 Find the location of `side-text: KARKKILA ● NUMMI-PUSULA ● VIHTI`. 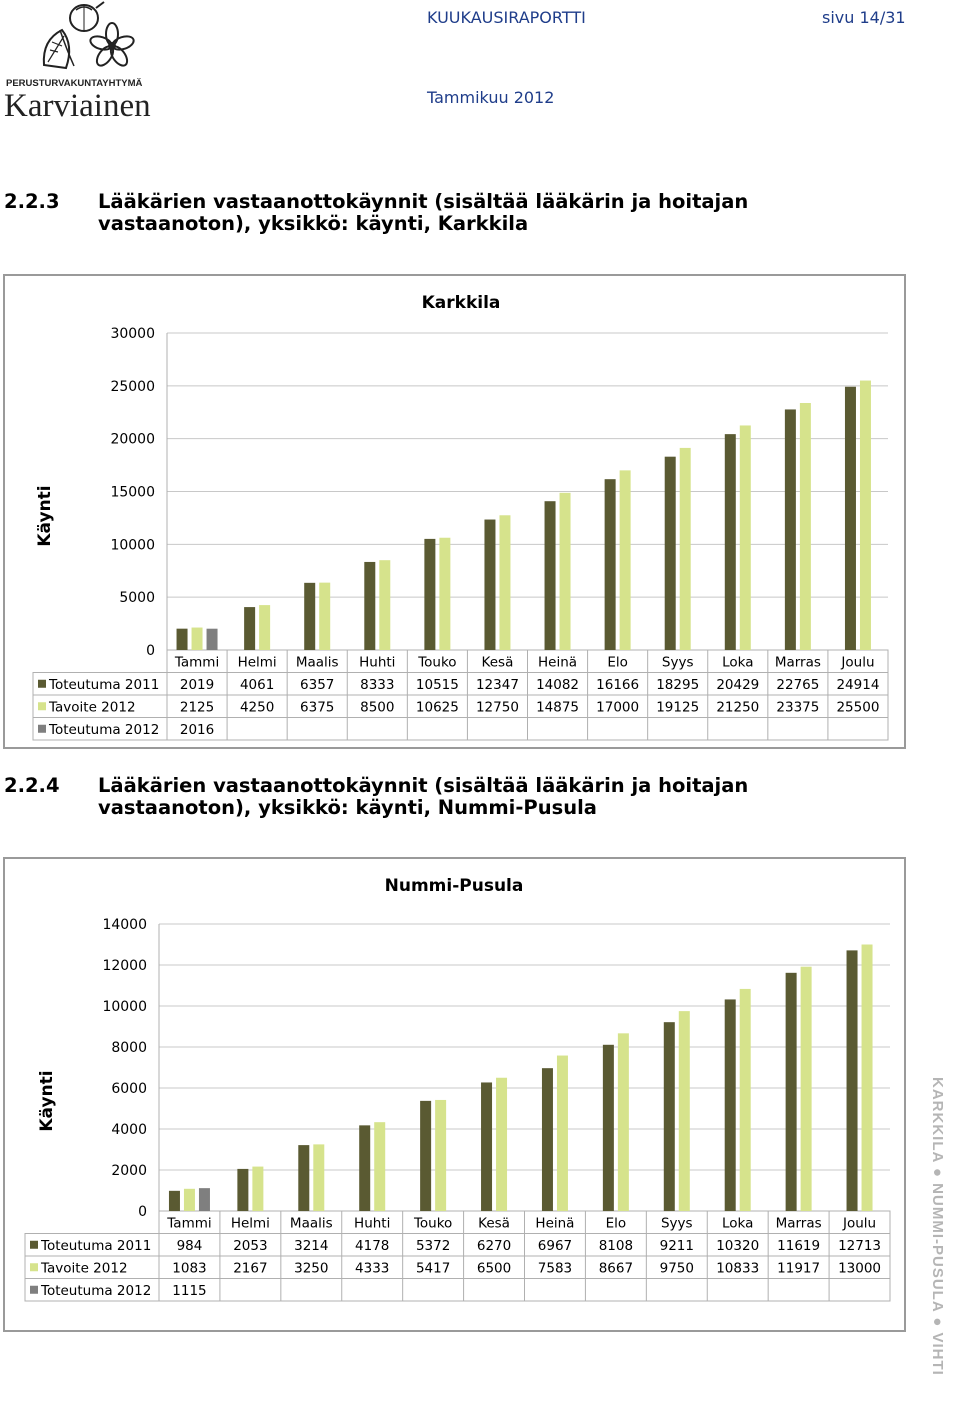

side-text: KARKKILA ● NUMMI-PUSULA ● VIHTI is located at coordinates (937, 1226).